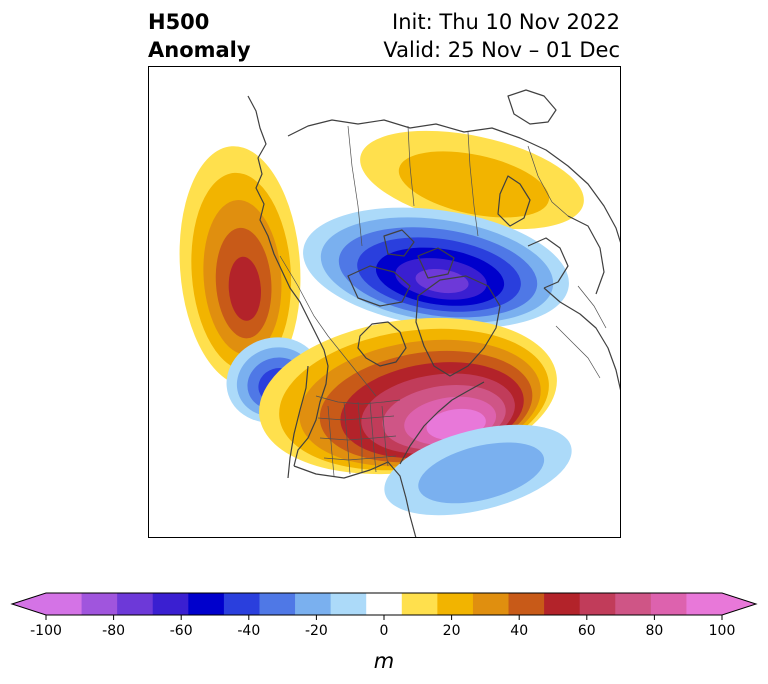 The image size is (768, 684). I want to click on coastline-arctic-islands, so click(379, 286).